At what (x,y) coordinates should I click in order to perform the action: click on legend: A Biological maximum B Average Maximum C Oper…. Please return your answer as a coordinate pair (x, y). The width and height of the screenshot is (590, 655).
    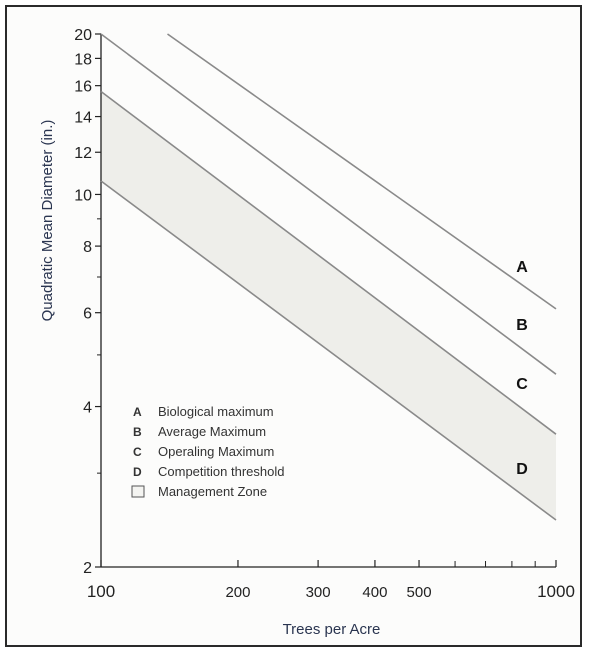
    Looking at the image, I should click on (207, 451).